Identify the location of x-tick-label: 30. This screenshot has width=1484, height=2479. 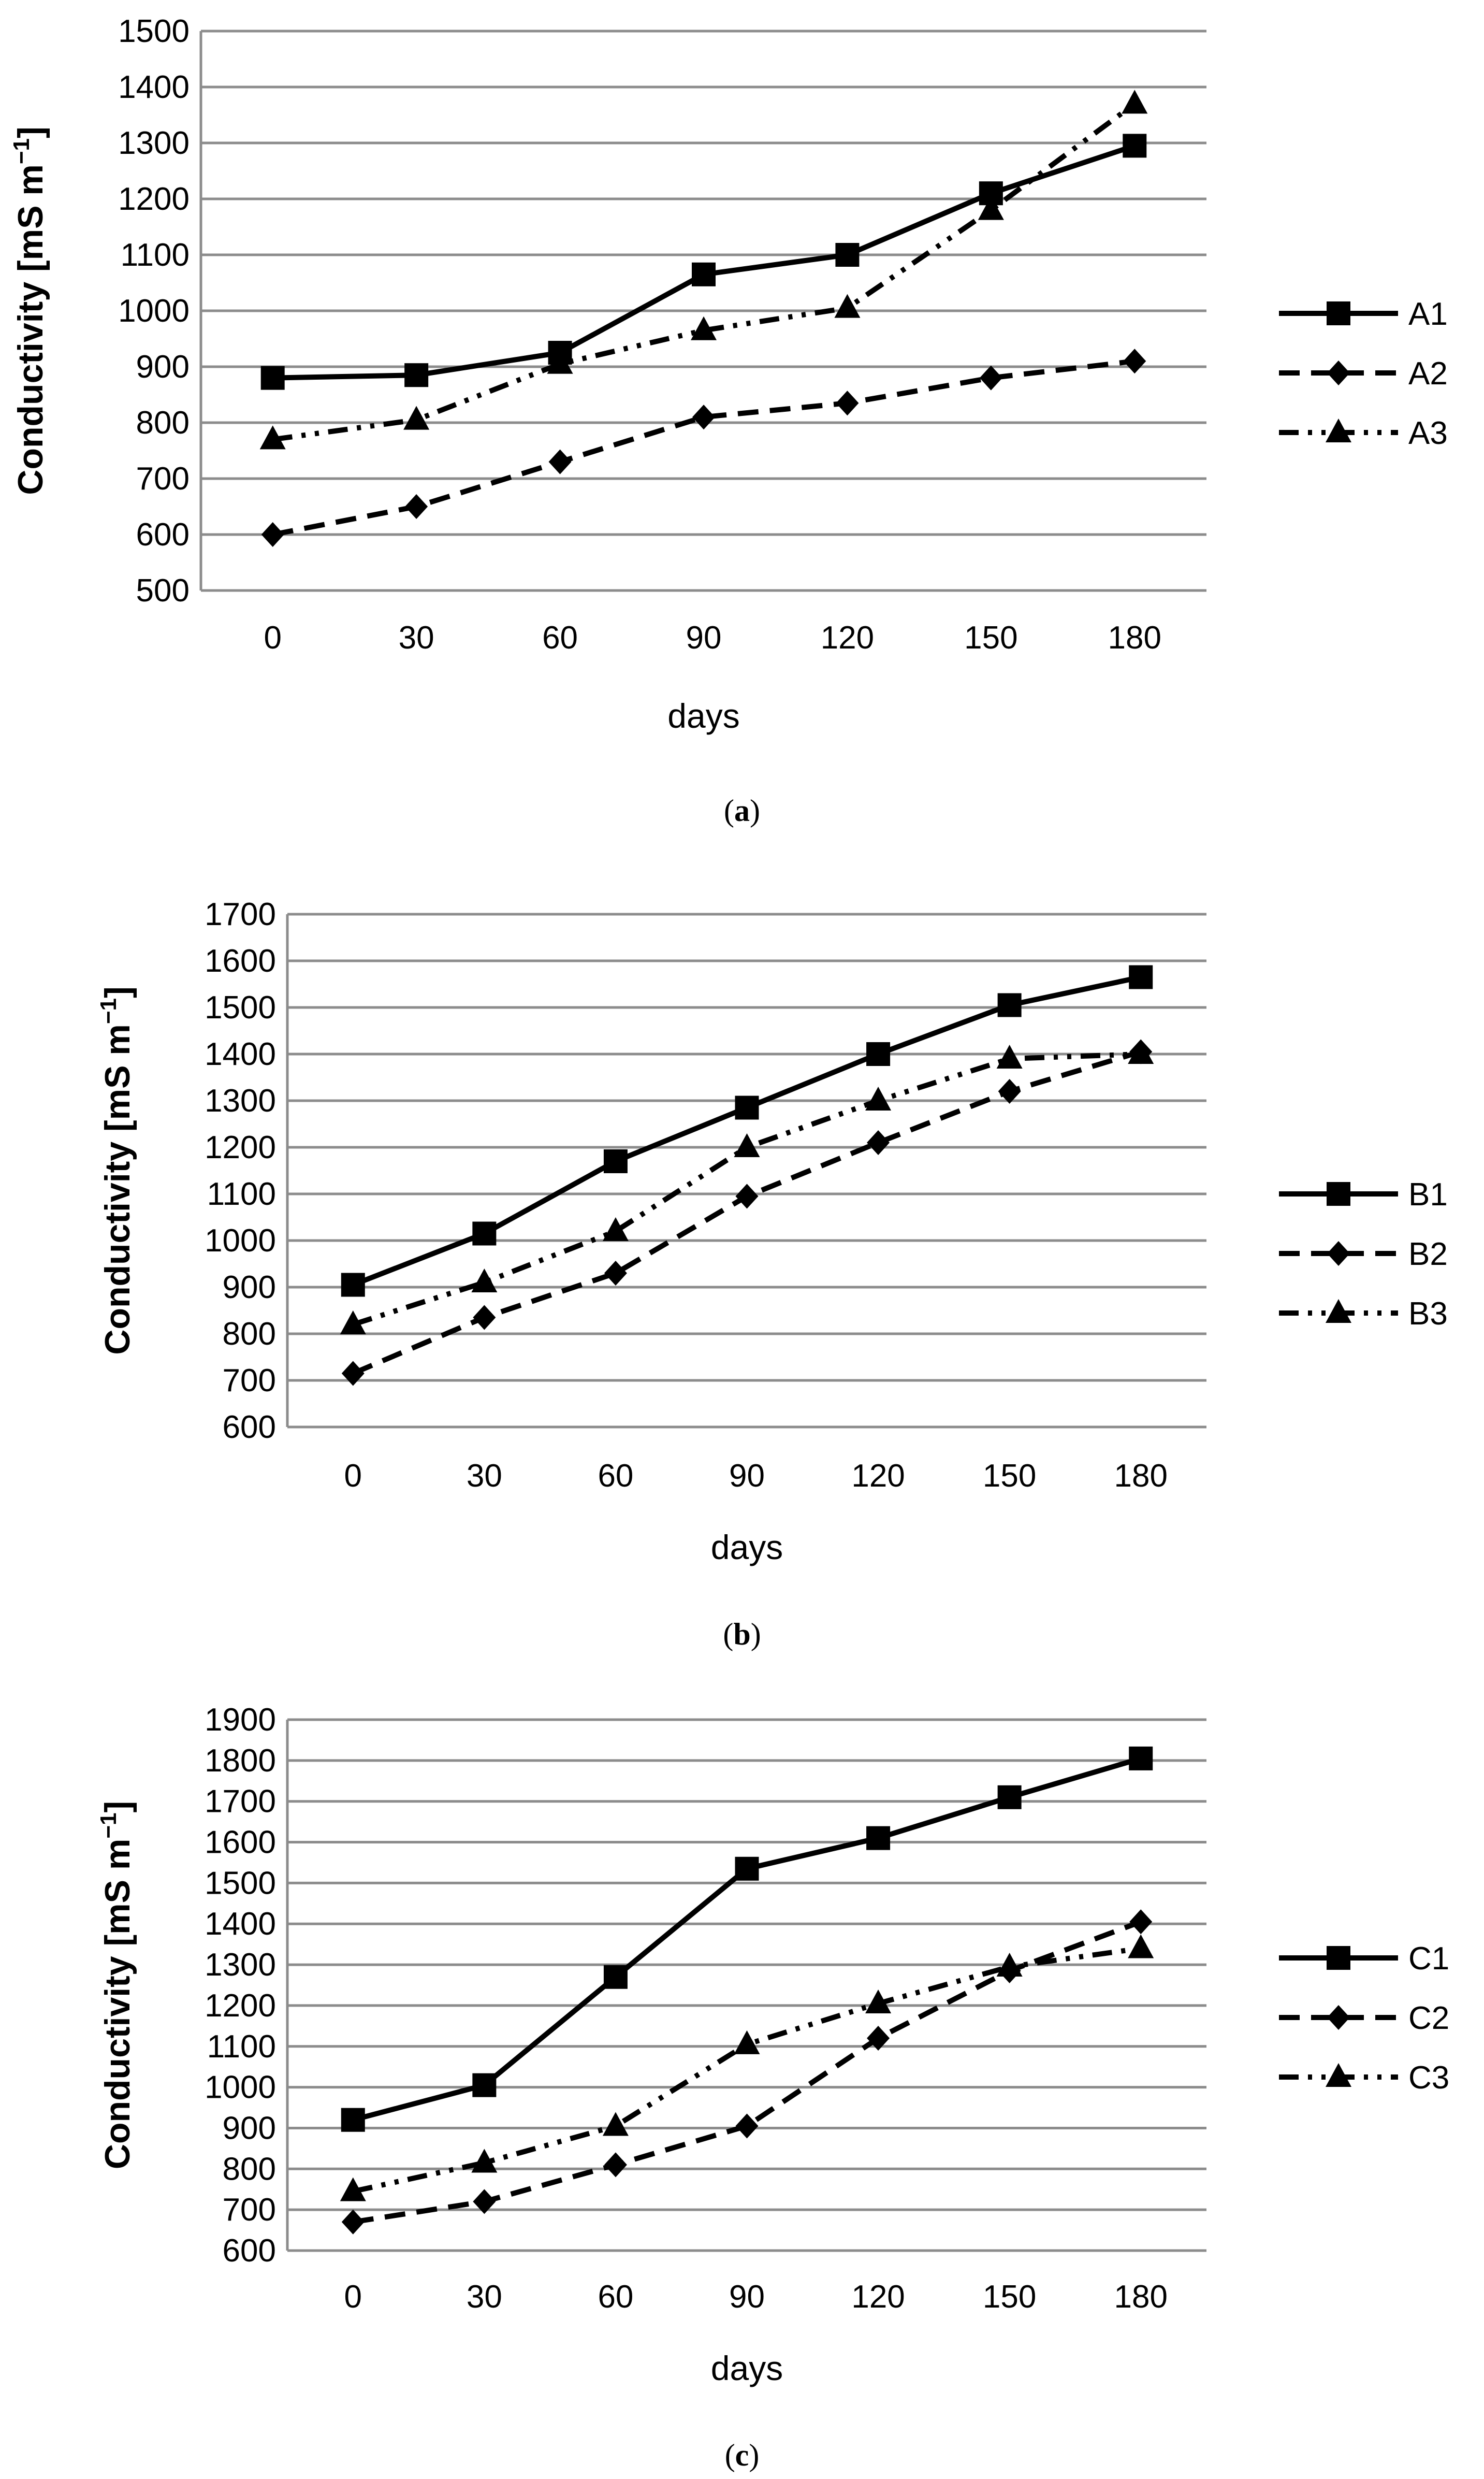
(416, 638).